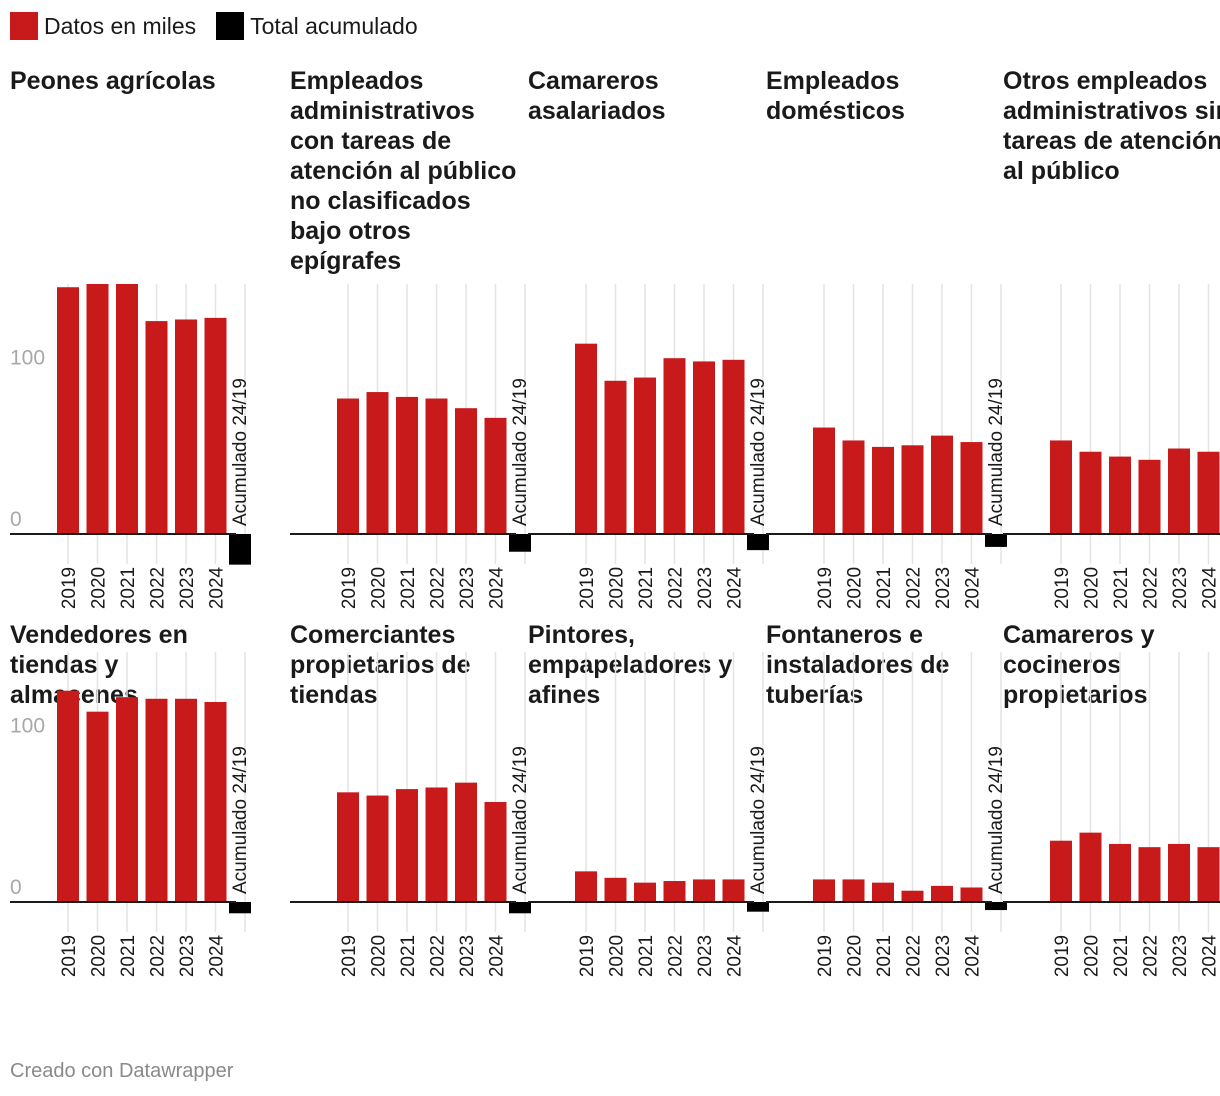  I want to click on footer-credit: Creado con Datawrapper, so click(122, 1071).